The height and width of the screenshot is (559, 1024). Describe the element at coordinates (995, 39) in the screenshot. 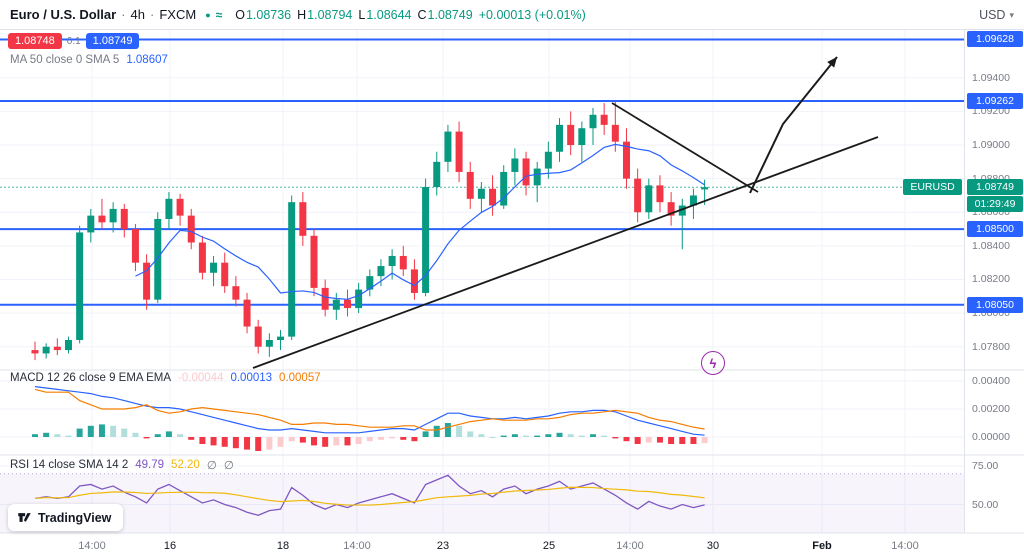

I see `price-level-badge: 1.09628` at that location.